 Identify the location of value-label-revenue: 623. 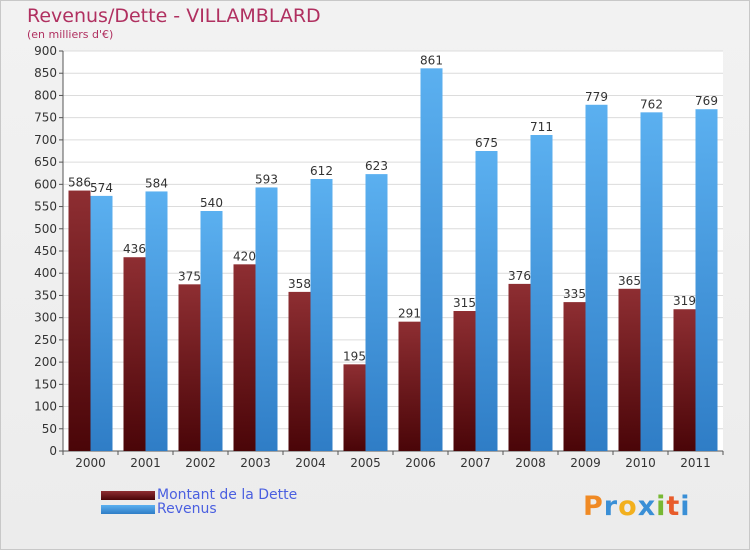
(376, 166).